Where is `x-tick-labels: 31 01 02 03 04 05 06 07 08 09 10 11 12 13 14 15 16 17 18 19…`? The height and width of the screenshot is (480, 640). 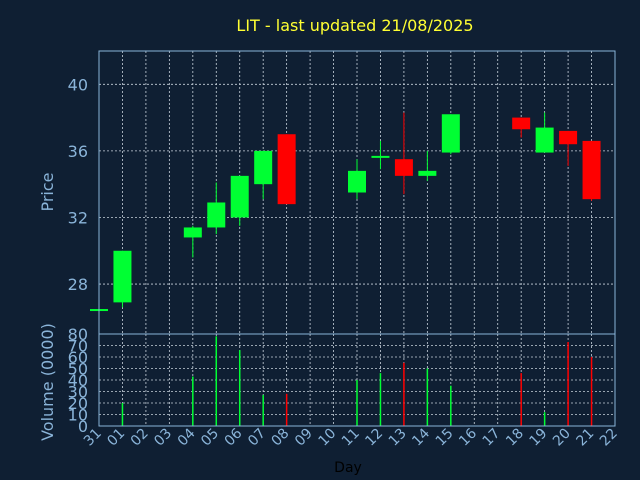
x-tick-labels: 31 01 02 03 04 05 06 07 08 09 10 11 12 13 14 15 16 17 18 19… is located at coordinates (351, 437).